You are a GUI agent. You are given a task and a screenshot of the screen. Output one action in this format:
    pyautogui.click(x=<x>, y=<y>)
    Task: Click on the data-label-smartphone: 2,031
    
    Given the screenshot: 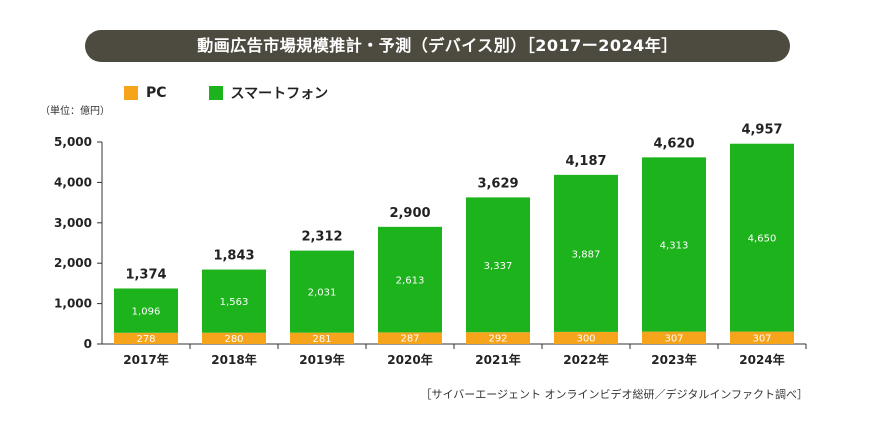 What is the action you would take?
    pyautogui.click(x=322, y=293)
    